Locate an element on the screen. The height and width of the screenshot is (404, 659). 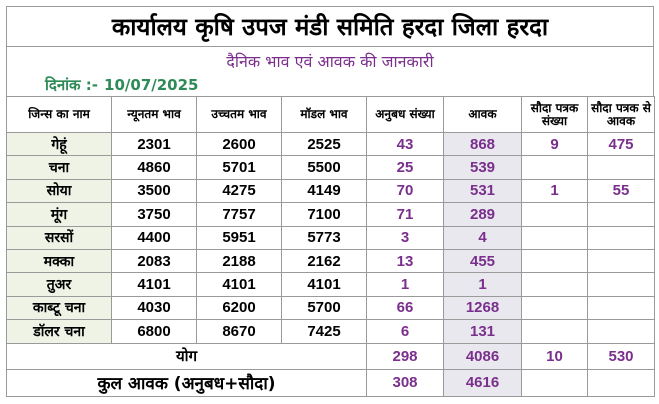
cell-max-price: 5951 is located at coordinates (239, 237).